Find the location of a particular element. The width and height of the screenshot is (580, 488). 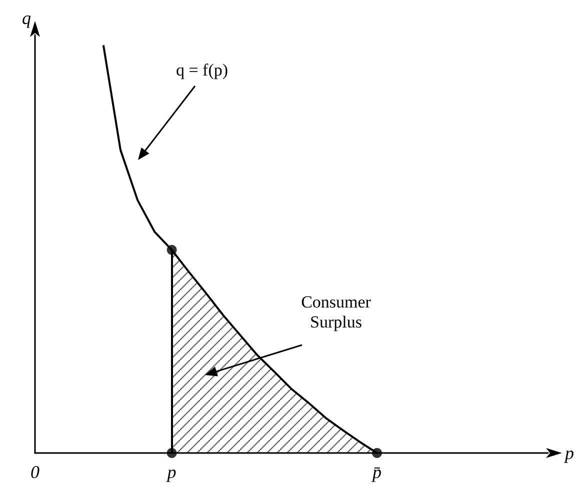

annotation: q = f(p) is located at coordinates (202, 70).